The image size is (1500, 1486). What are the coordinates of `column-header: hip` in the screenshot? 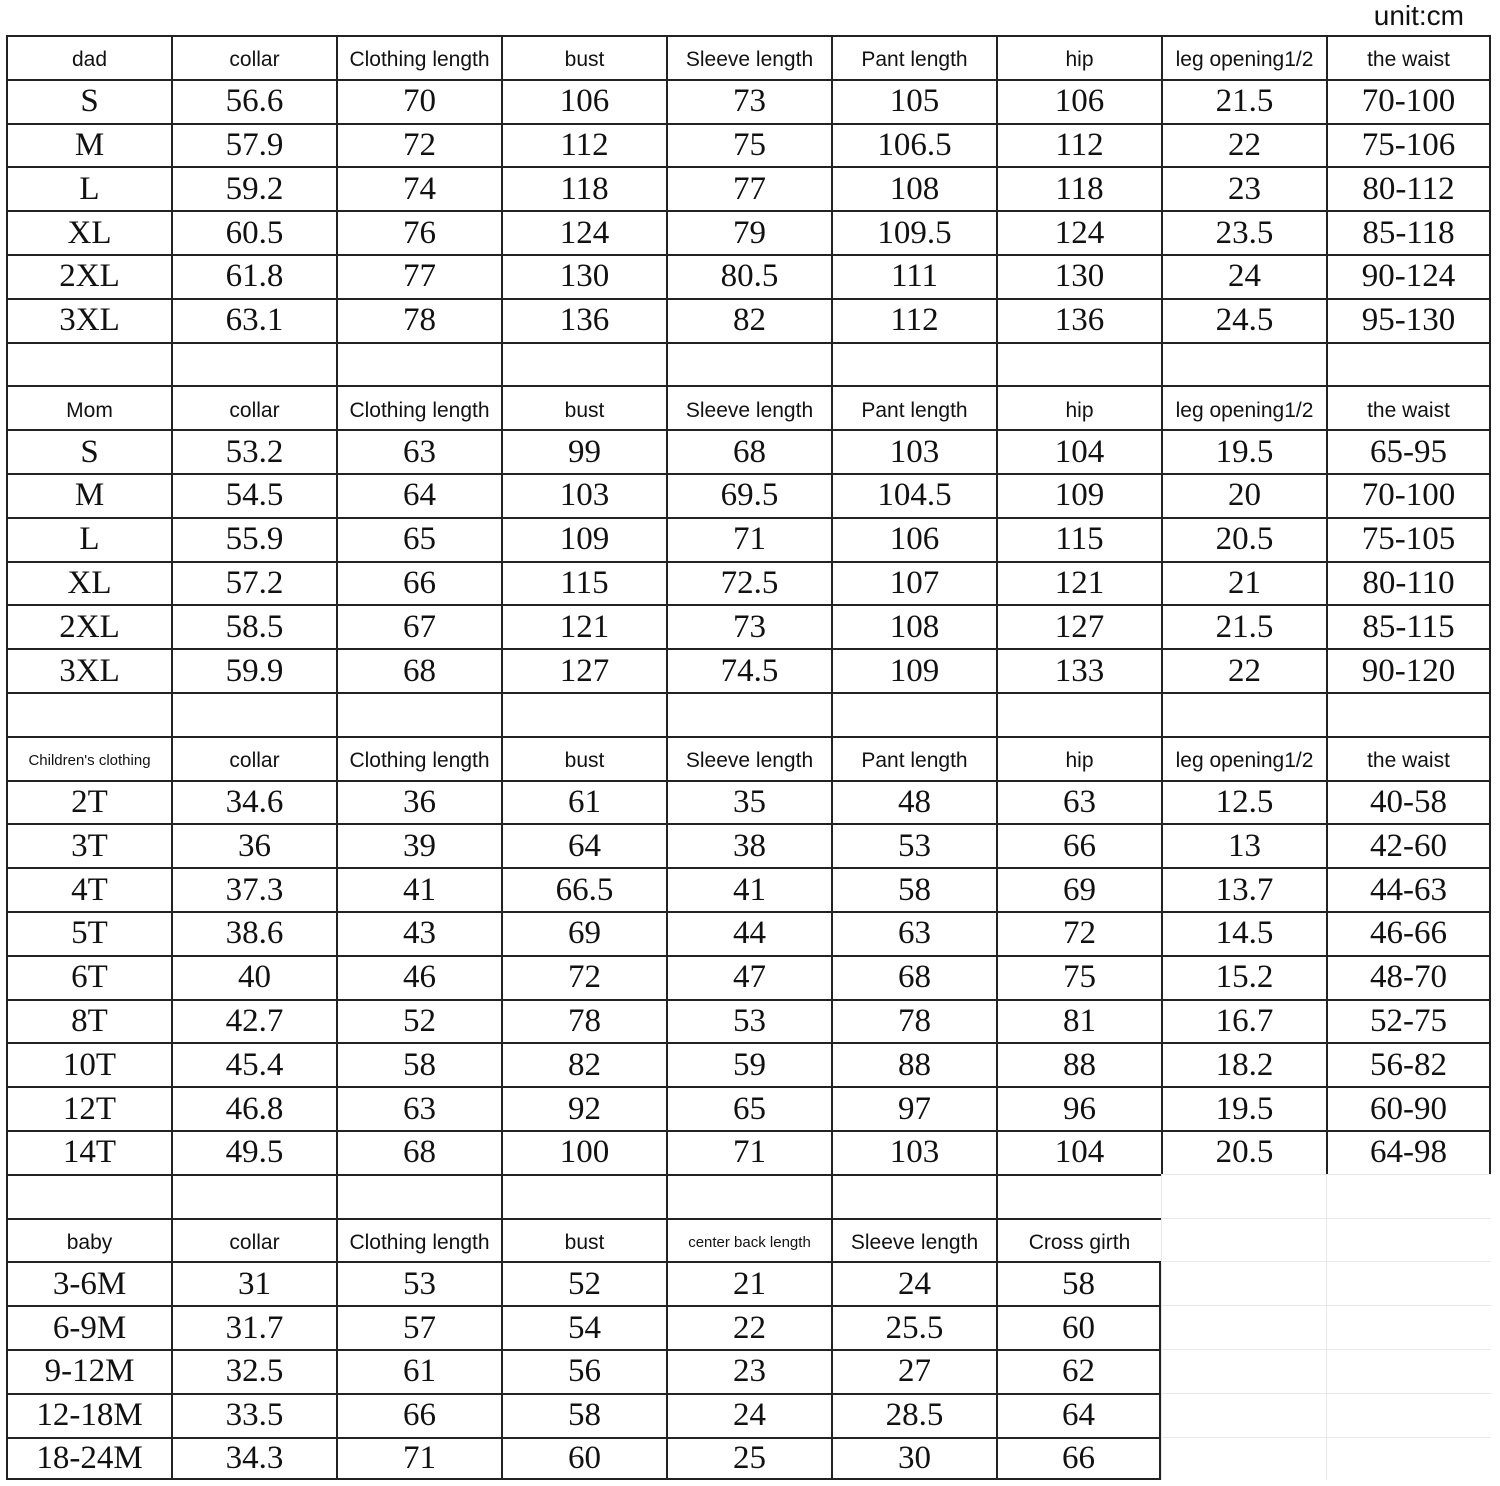 It's located at (1078, 757).